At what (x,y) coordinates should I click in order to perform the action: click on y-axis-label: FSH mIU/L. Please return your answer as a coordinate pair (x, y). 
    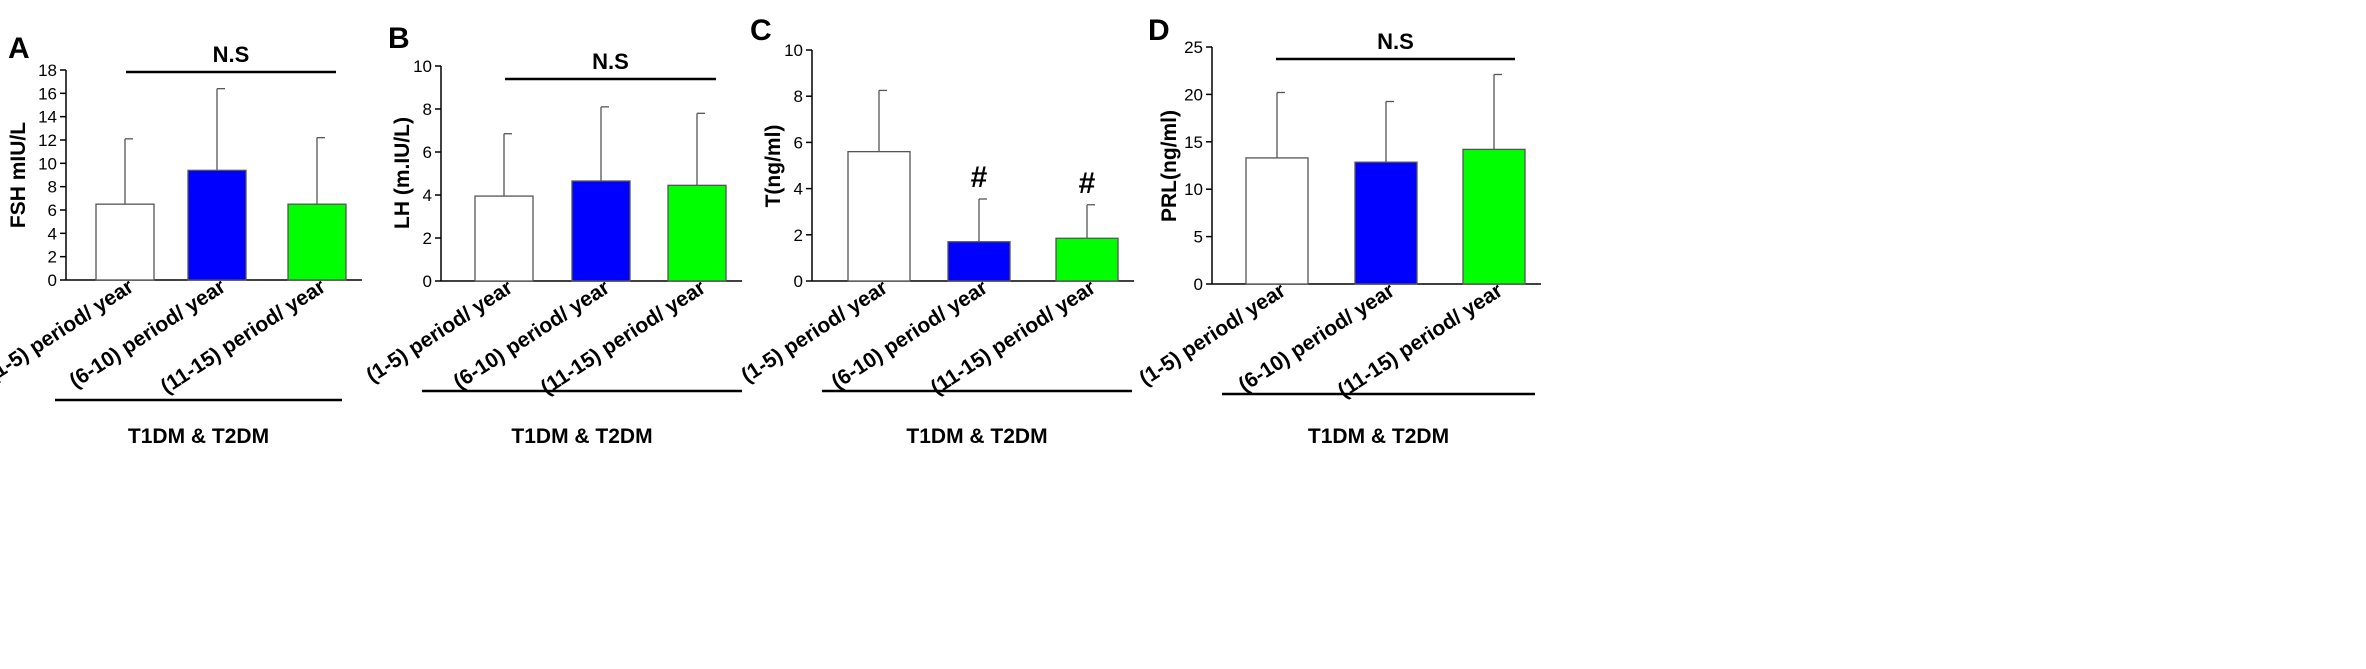
    Looking at the image, I should click on (18, 175).